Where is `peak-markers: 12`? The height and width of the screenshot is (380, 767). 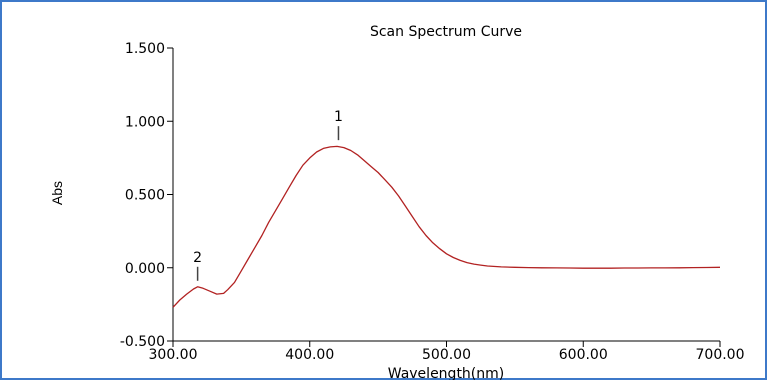
peak-markers: 12 is located at coordinates (268, 195).